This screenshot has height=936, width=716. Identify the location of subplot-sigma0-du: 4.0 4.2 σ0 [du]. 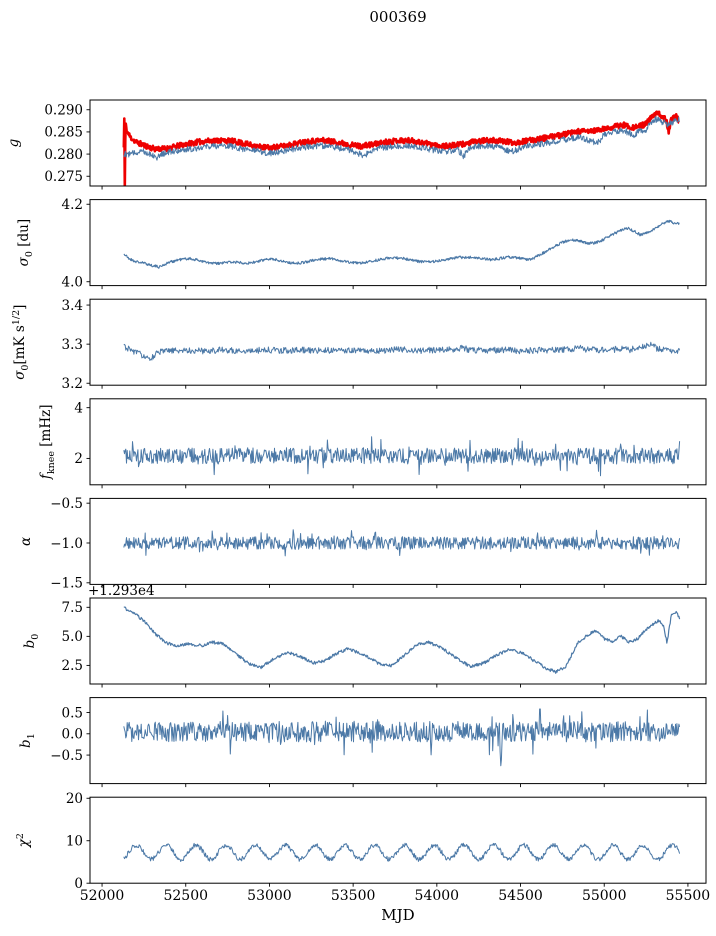
(361, 244).